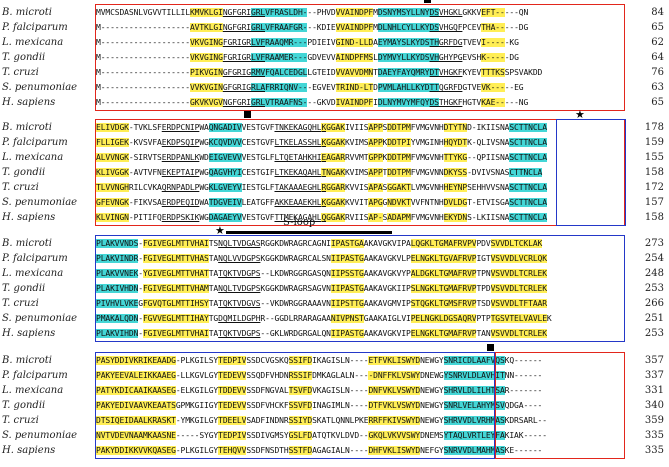 The width and height of the screenshot is (669, 467). Describe the element at coordinates (654, 273) in the screenshot. I see `residue-count: 248` at that location.